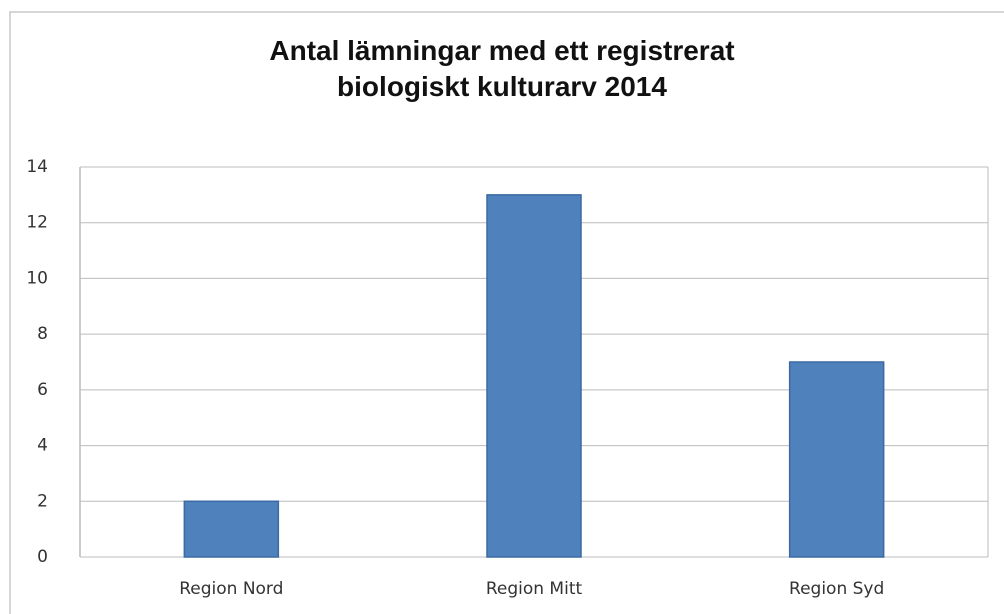 The height and width of the screenshot is (614, 1004). What do you see at coordinates (37, 278) in the screenshot?
I see `y-tick-label: 10` at bounding box center [37, 278].